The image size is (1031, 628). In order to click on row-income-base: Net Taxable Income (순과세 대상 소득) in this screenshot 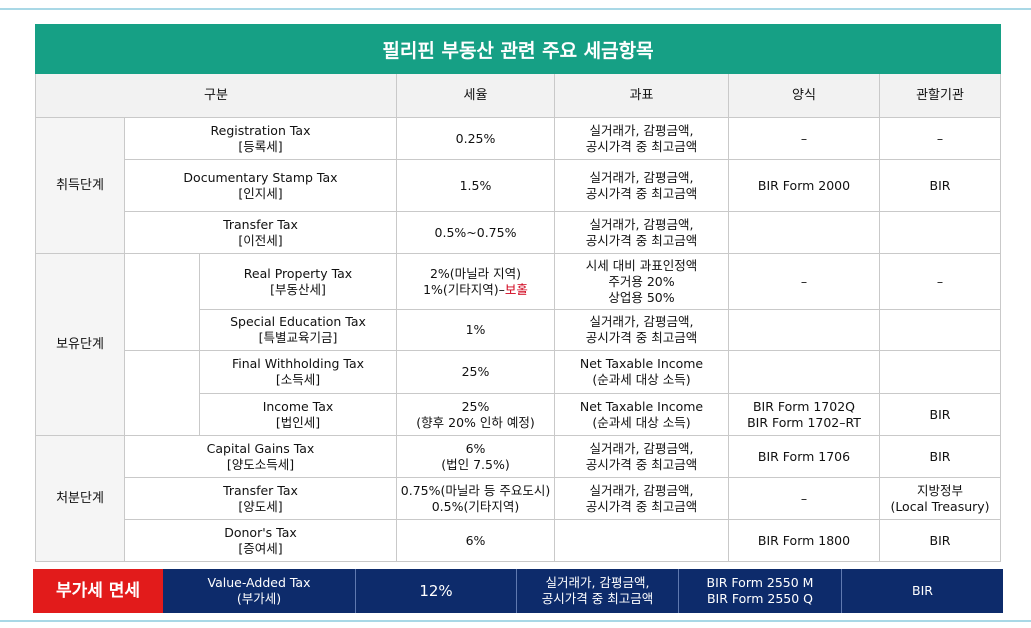, I will do `click(642, 415)`.